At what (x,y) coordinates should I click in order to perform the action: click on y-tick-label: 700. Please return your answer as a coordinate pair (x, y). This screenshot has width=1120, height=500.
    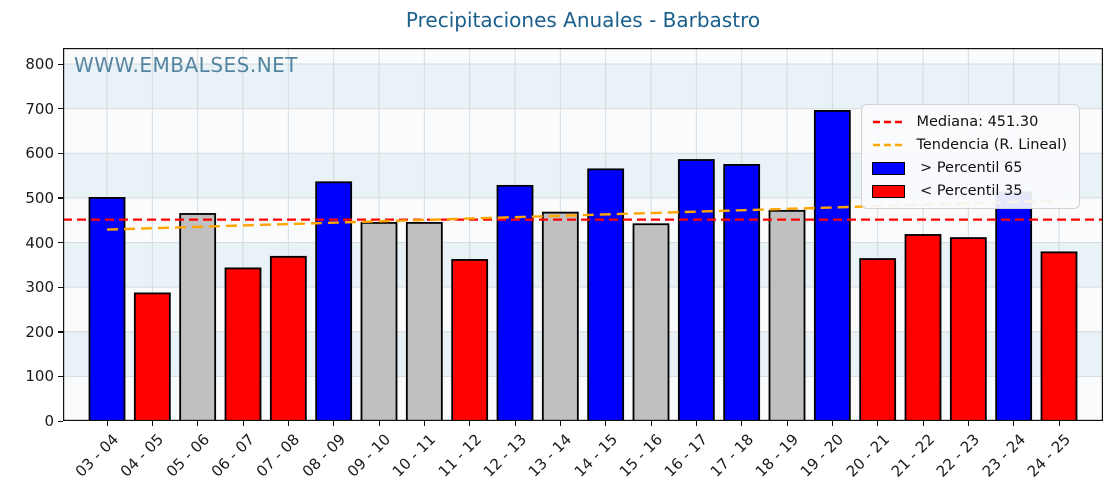
    Looking at the image, I should click on (39, 108).